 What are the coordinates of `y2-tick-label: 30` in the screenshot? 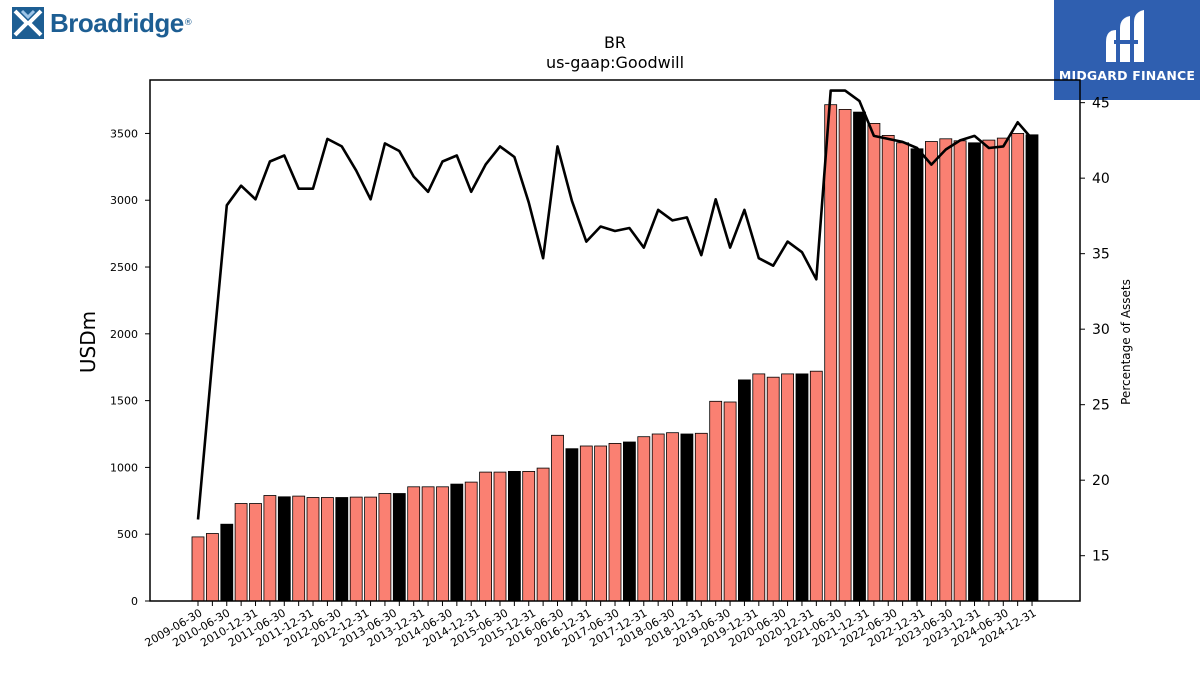 It's located at (1101, 330).